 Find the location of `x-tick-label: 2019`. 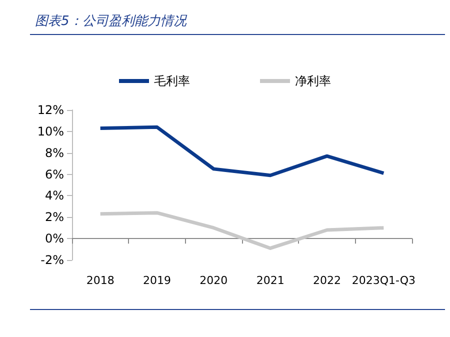

x-tick-label: 2019 is located at coordinates (157, 280).